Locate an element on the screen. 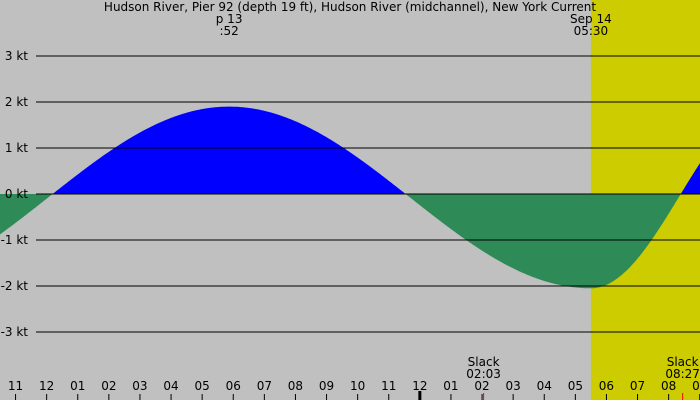  y-tick-label: -2 kt is located at coordinates (15, 286).